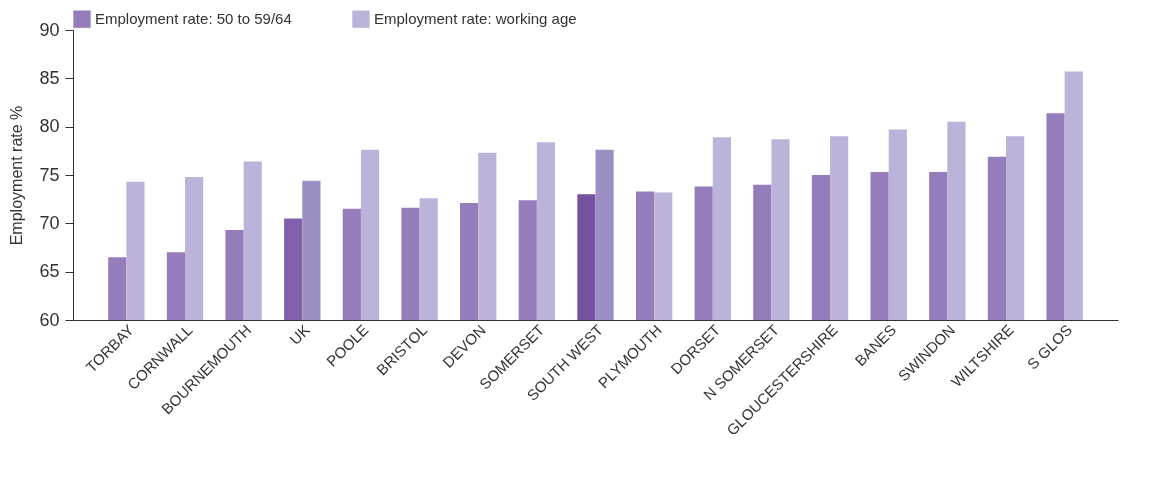 The width and height of the screenshot is (1154, 488). Describe the element at coordinates (49, 271) in the screenshot. I see `y-tick-label: 65` at that location.